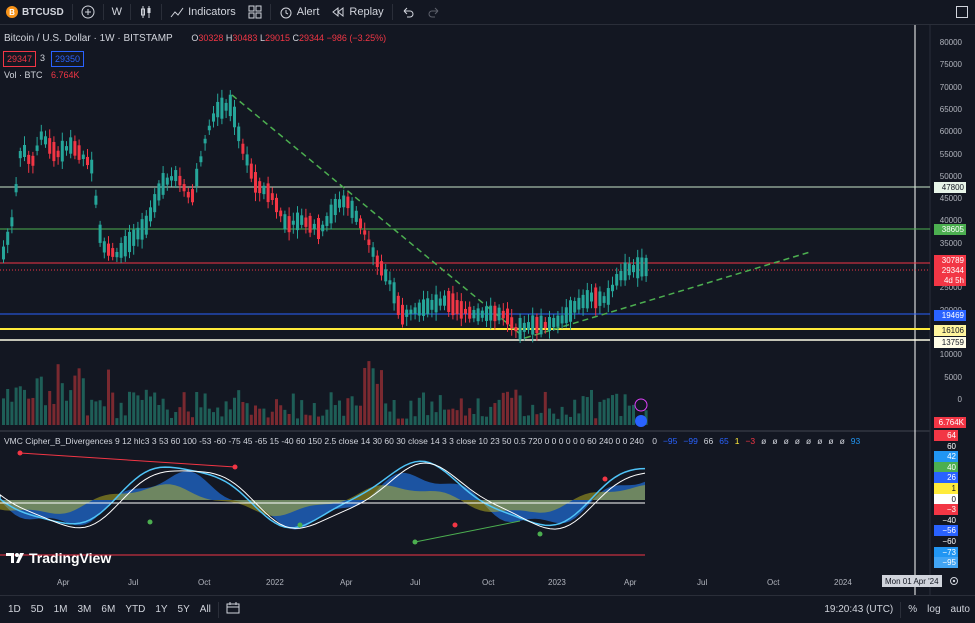 This screenshot has height=623, width=975. I want to click on indicator-value: −3, so click(750, 441).